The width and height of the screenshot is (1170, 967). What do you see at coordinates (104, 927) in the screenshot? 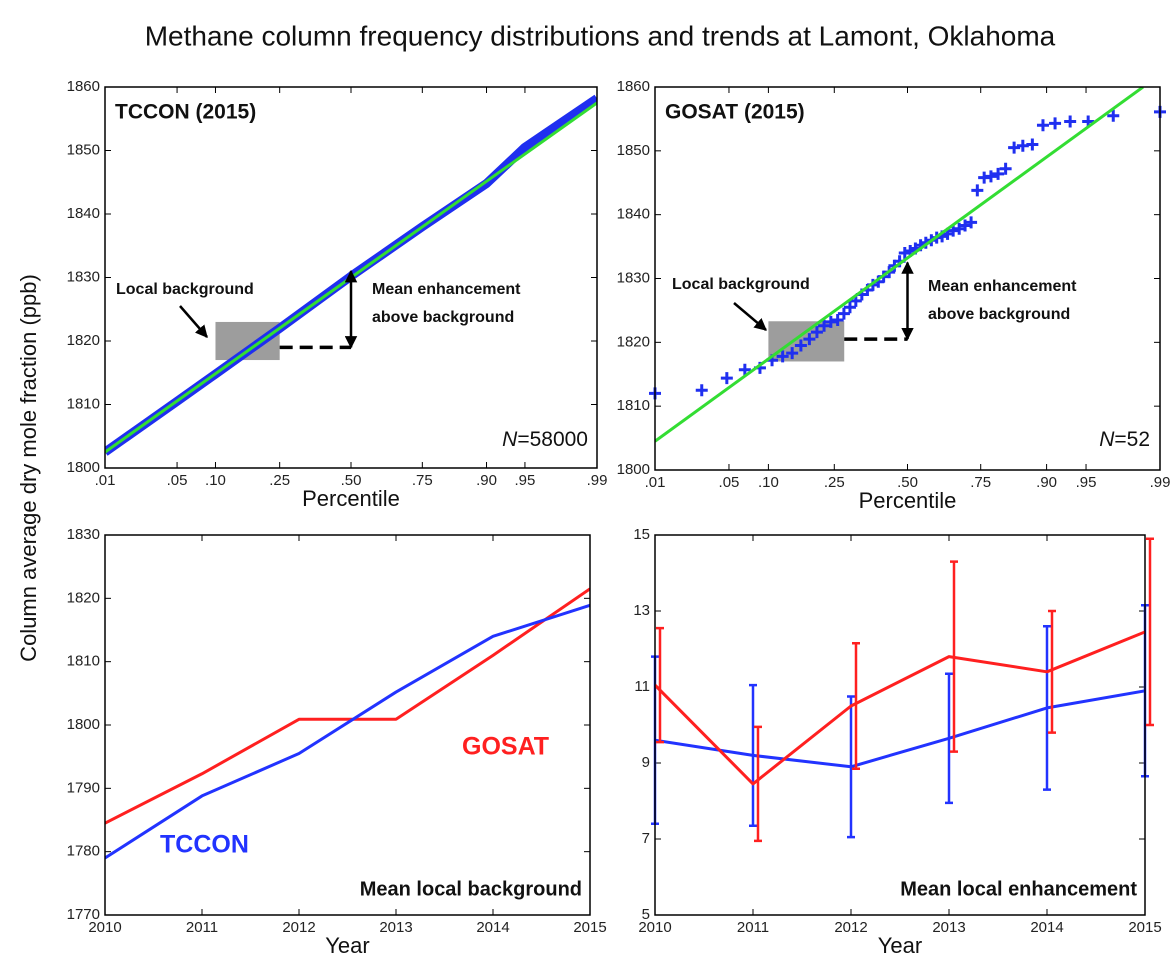
I see `x-tick-label: 2010` at bounding box center [104, 927].